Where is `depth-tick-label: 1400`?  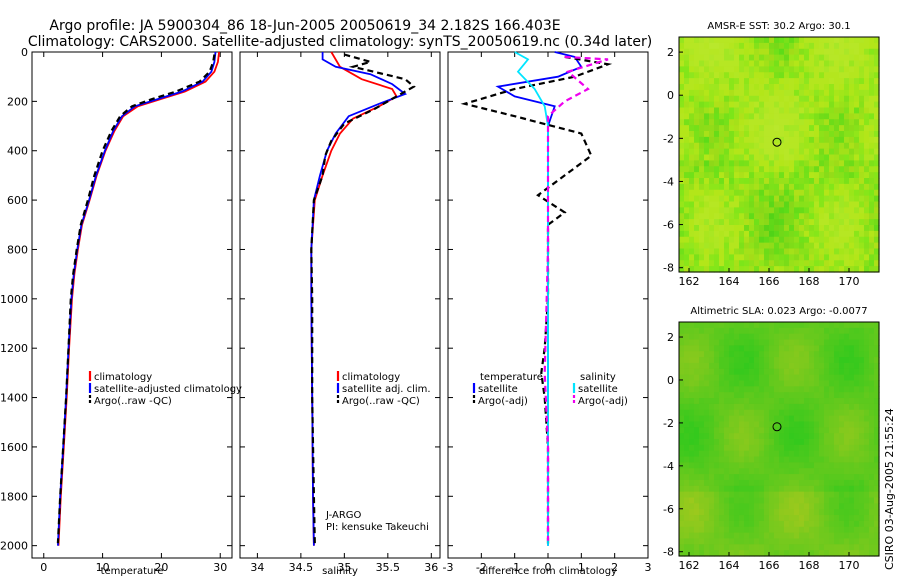 depth-tick-label: 1400 is located at coordinates (14, 398).